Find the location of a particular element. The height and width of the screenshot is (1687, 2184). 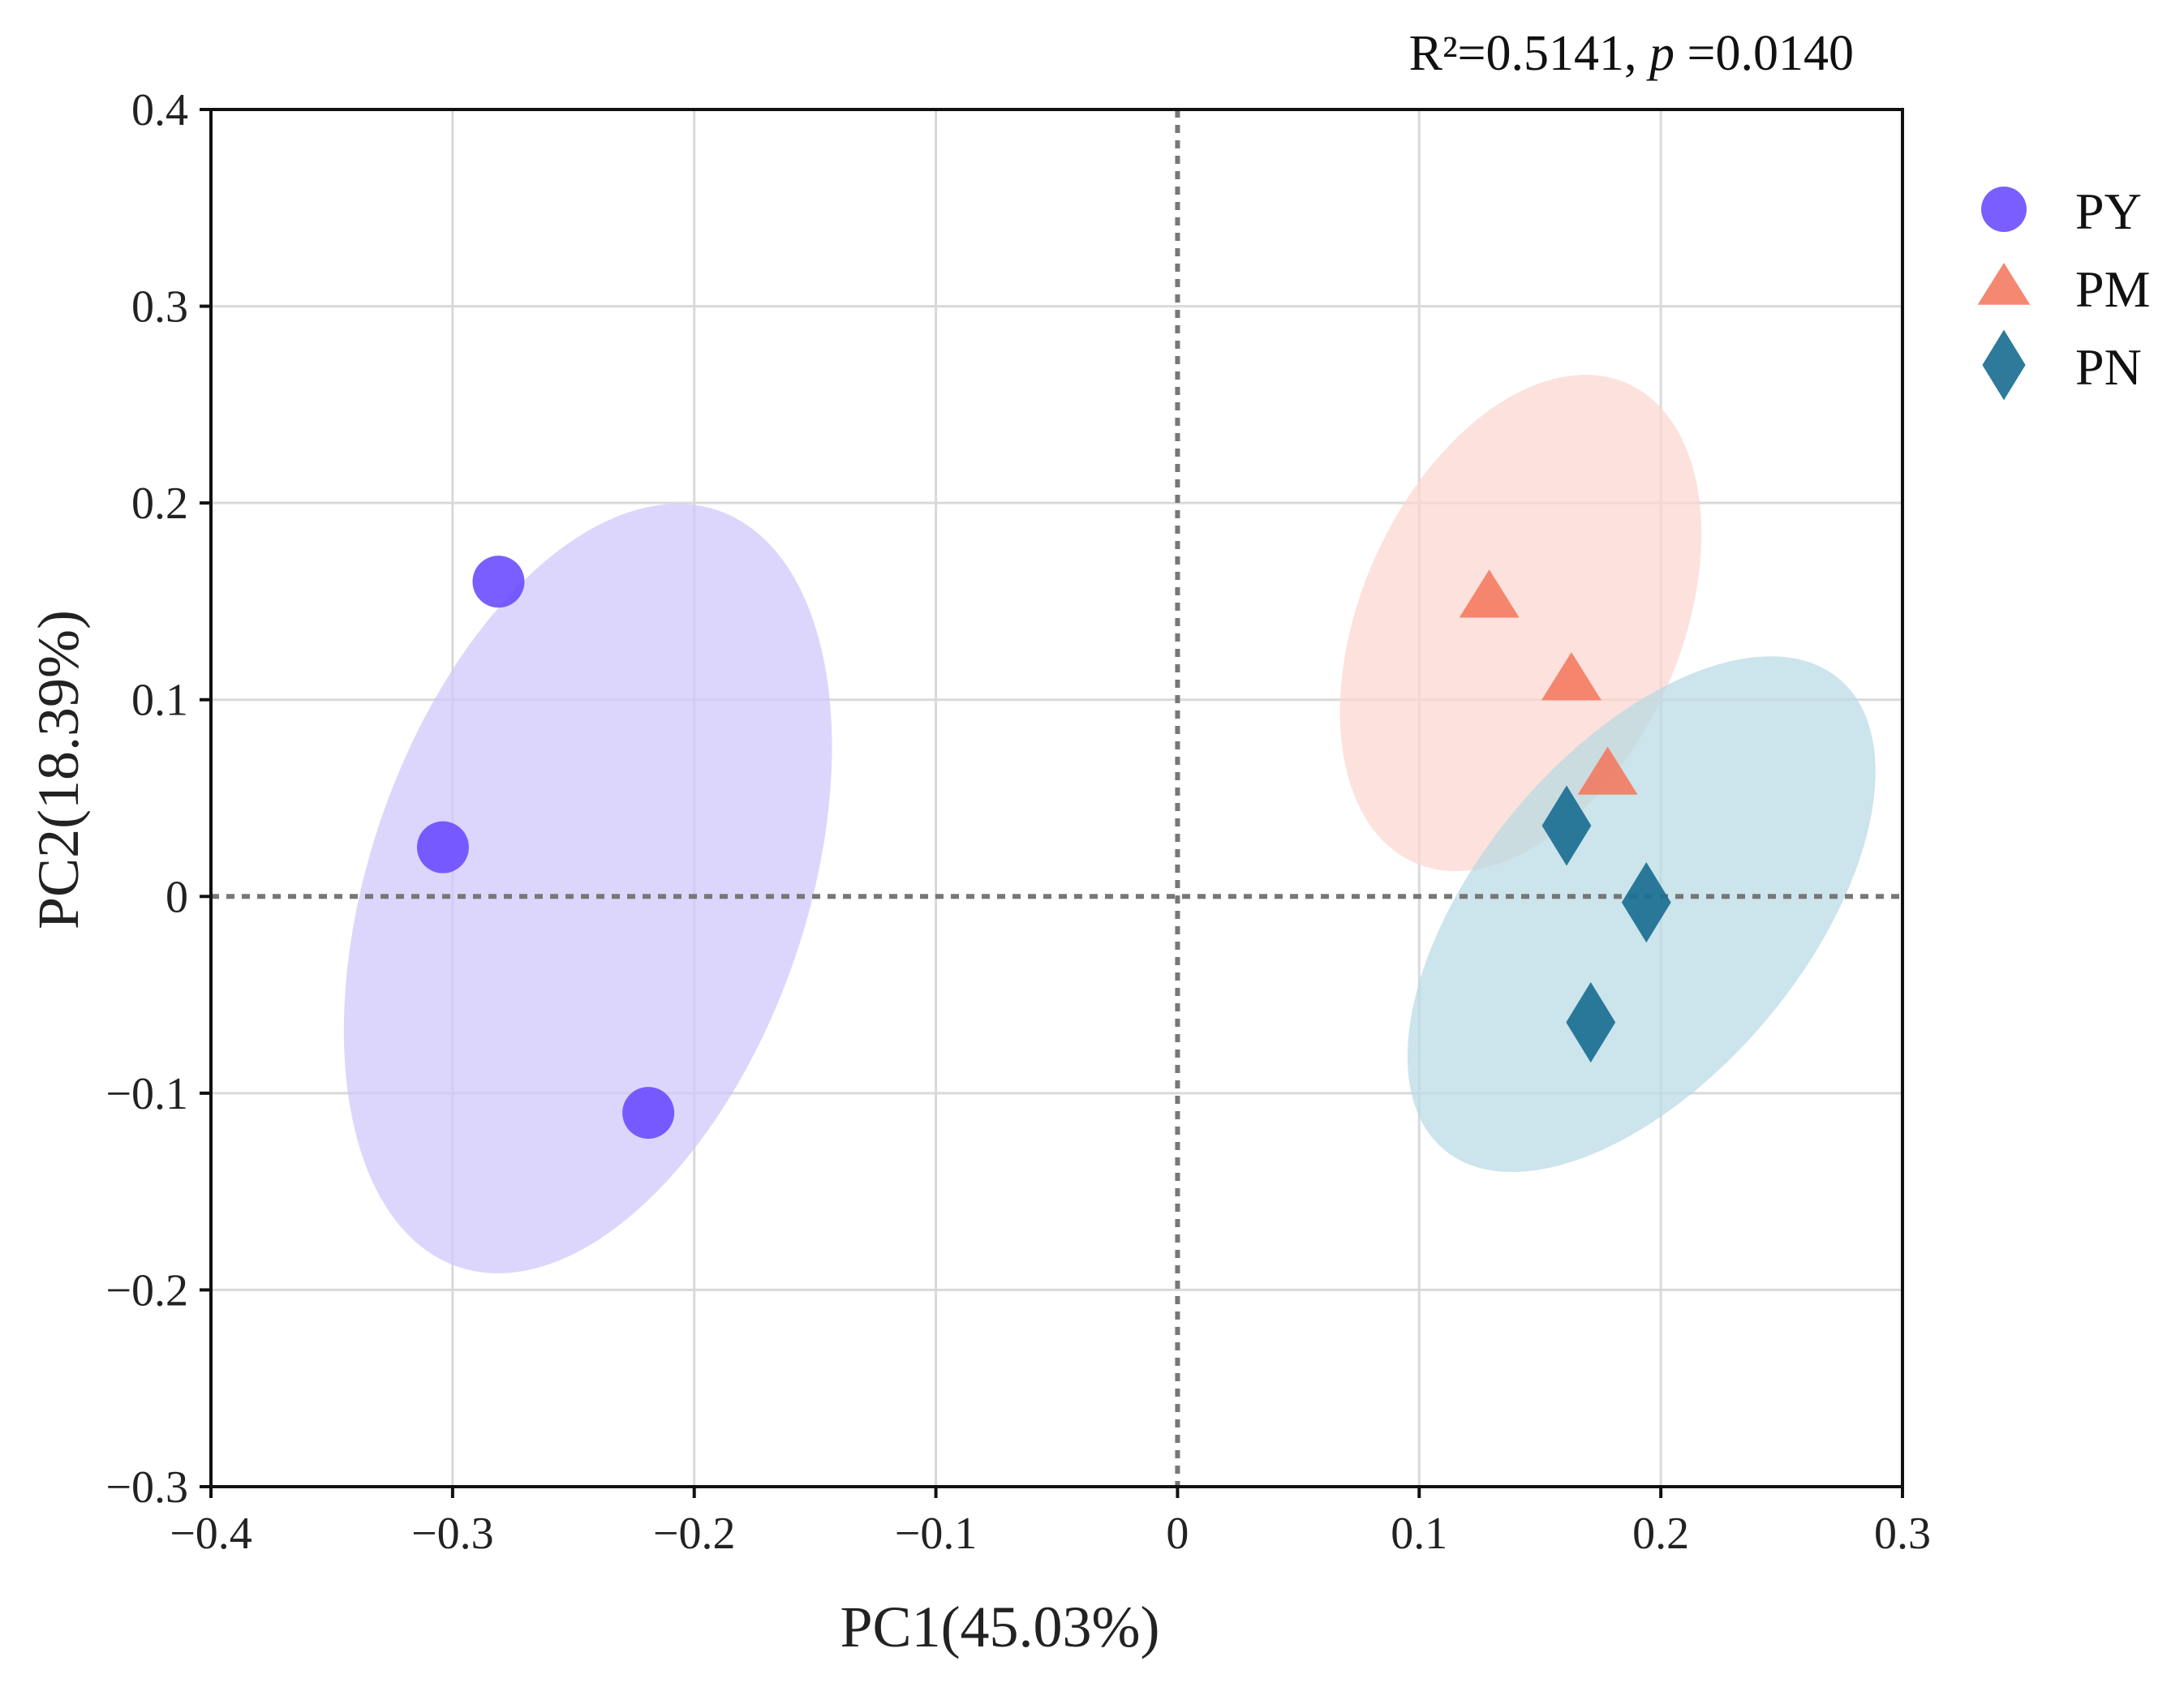

r2-label: R²=0.5141, is located at coordinates (1529, 54).